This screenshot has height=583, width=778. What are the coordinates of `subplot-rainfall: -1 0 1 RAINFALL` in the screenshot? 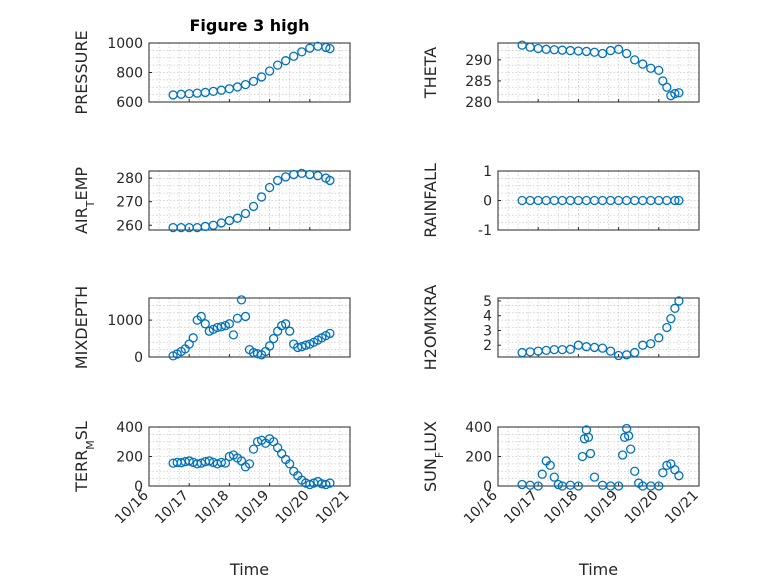 It's located at (560, 201).